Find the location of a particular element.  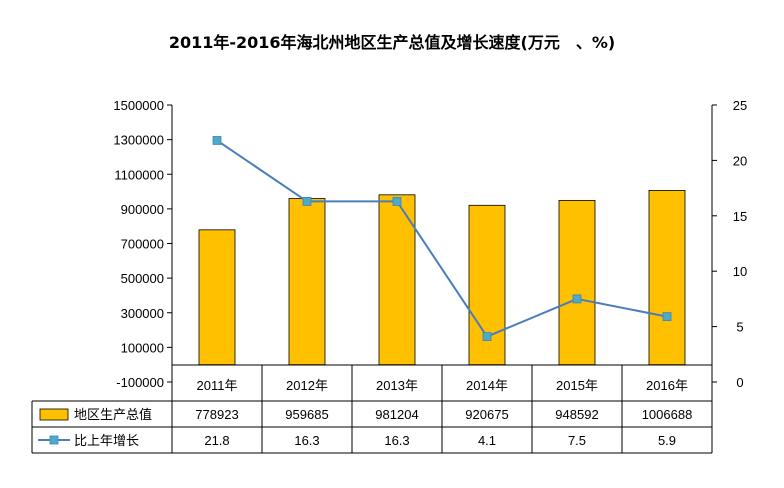

x-tick-label: 2012年 is located at coordinates (307, 385).